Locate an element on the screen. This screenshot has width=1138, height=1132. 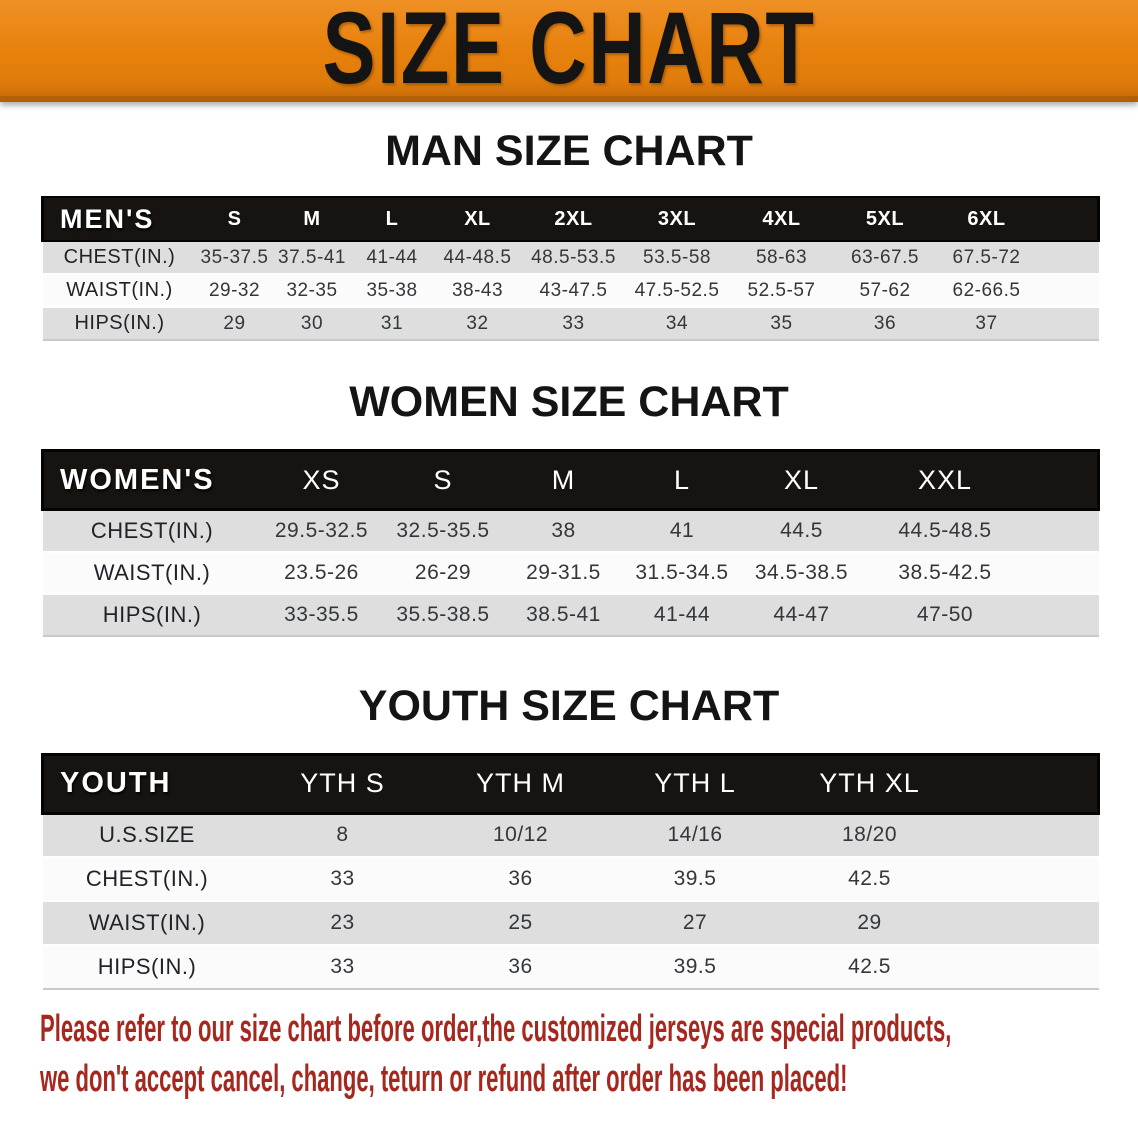
measurement-value: 47.5-52.5 is located at coordinates (677, 290).